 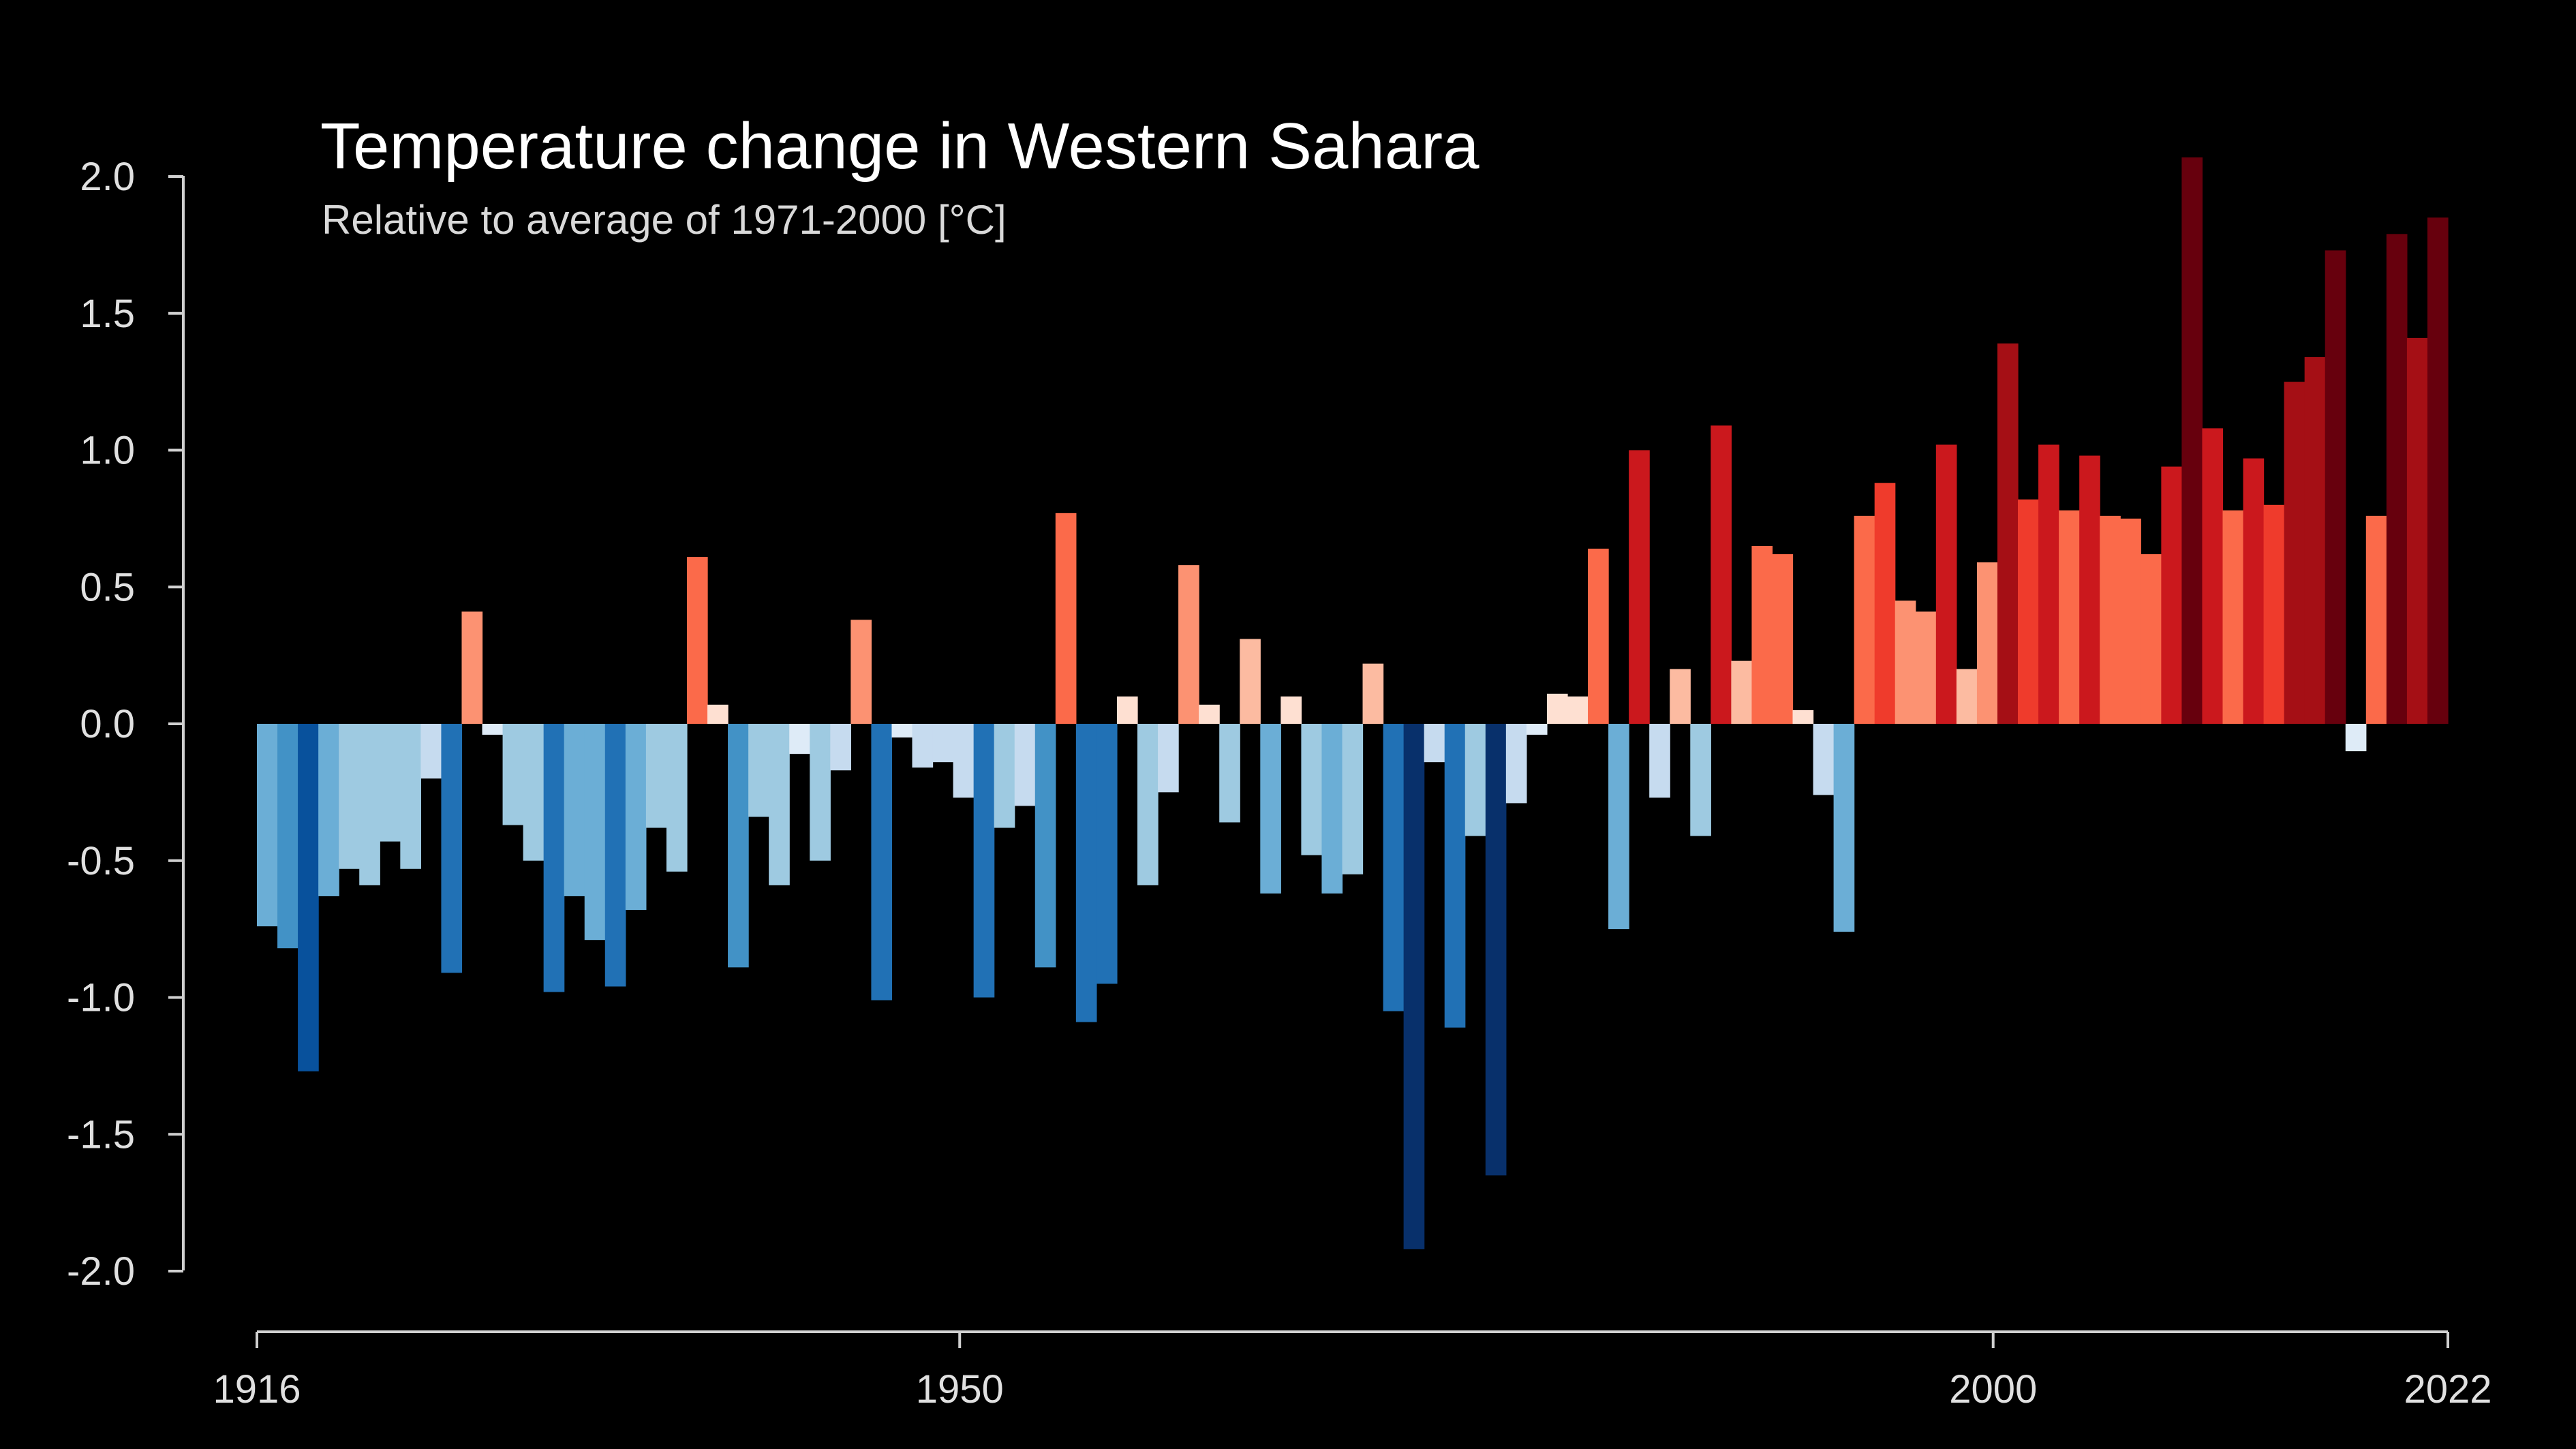 What do you see at coordinates (1618, 827) in the screenshot?
I see `bar-1982` at bounding box center [1618, 827].